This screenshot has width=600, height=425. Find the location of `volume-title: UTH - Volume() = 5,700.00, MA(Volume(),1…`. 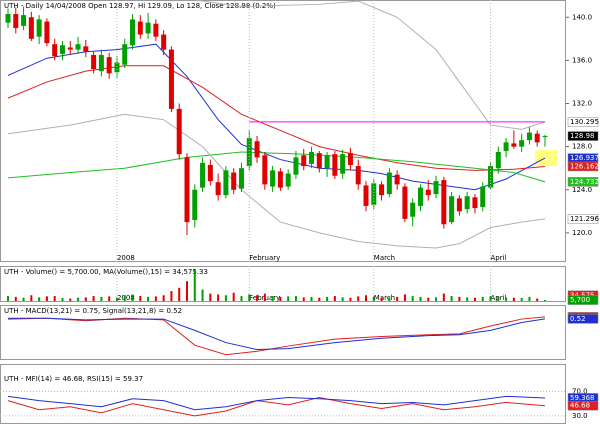

volume-title: UTH - Volume() = 5,700.00, MA(Volume(),1… is located at coordinates (106, 272).